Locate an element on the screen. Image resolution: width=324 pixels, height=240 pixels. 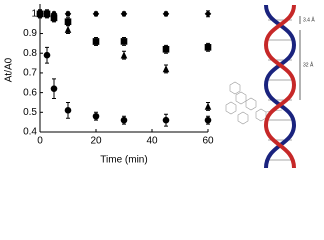
y-tick-label: 0.7 is located at coordinates (30, 73).